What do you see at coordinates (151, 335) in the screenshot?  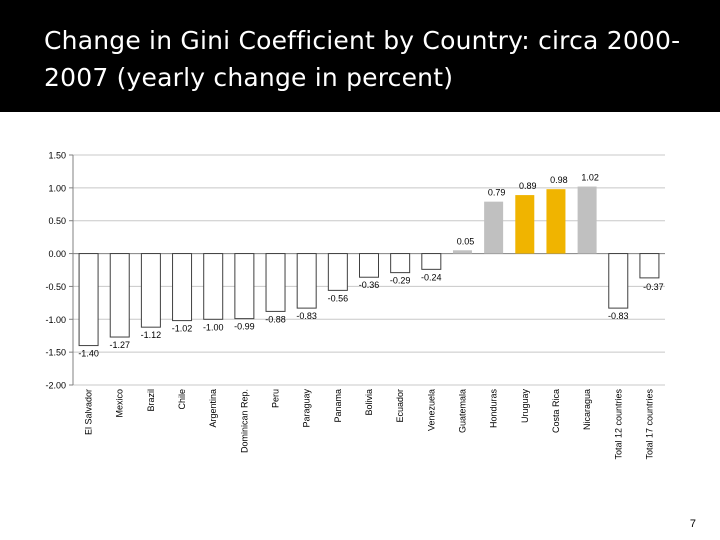 I see `value-label: -1.12` at bounding box center [151, 335].